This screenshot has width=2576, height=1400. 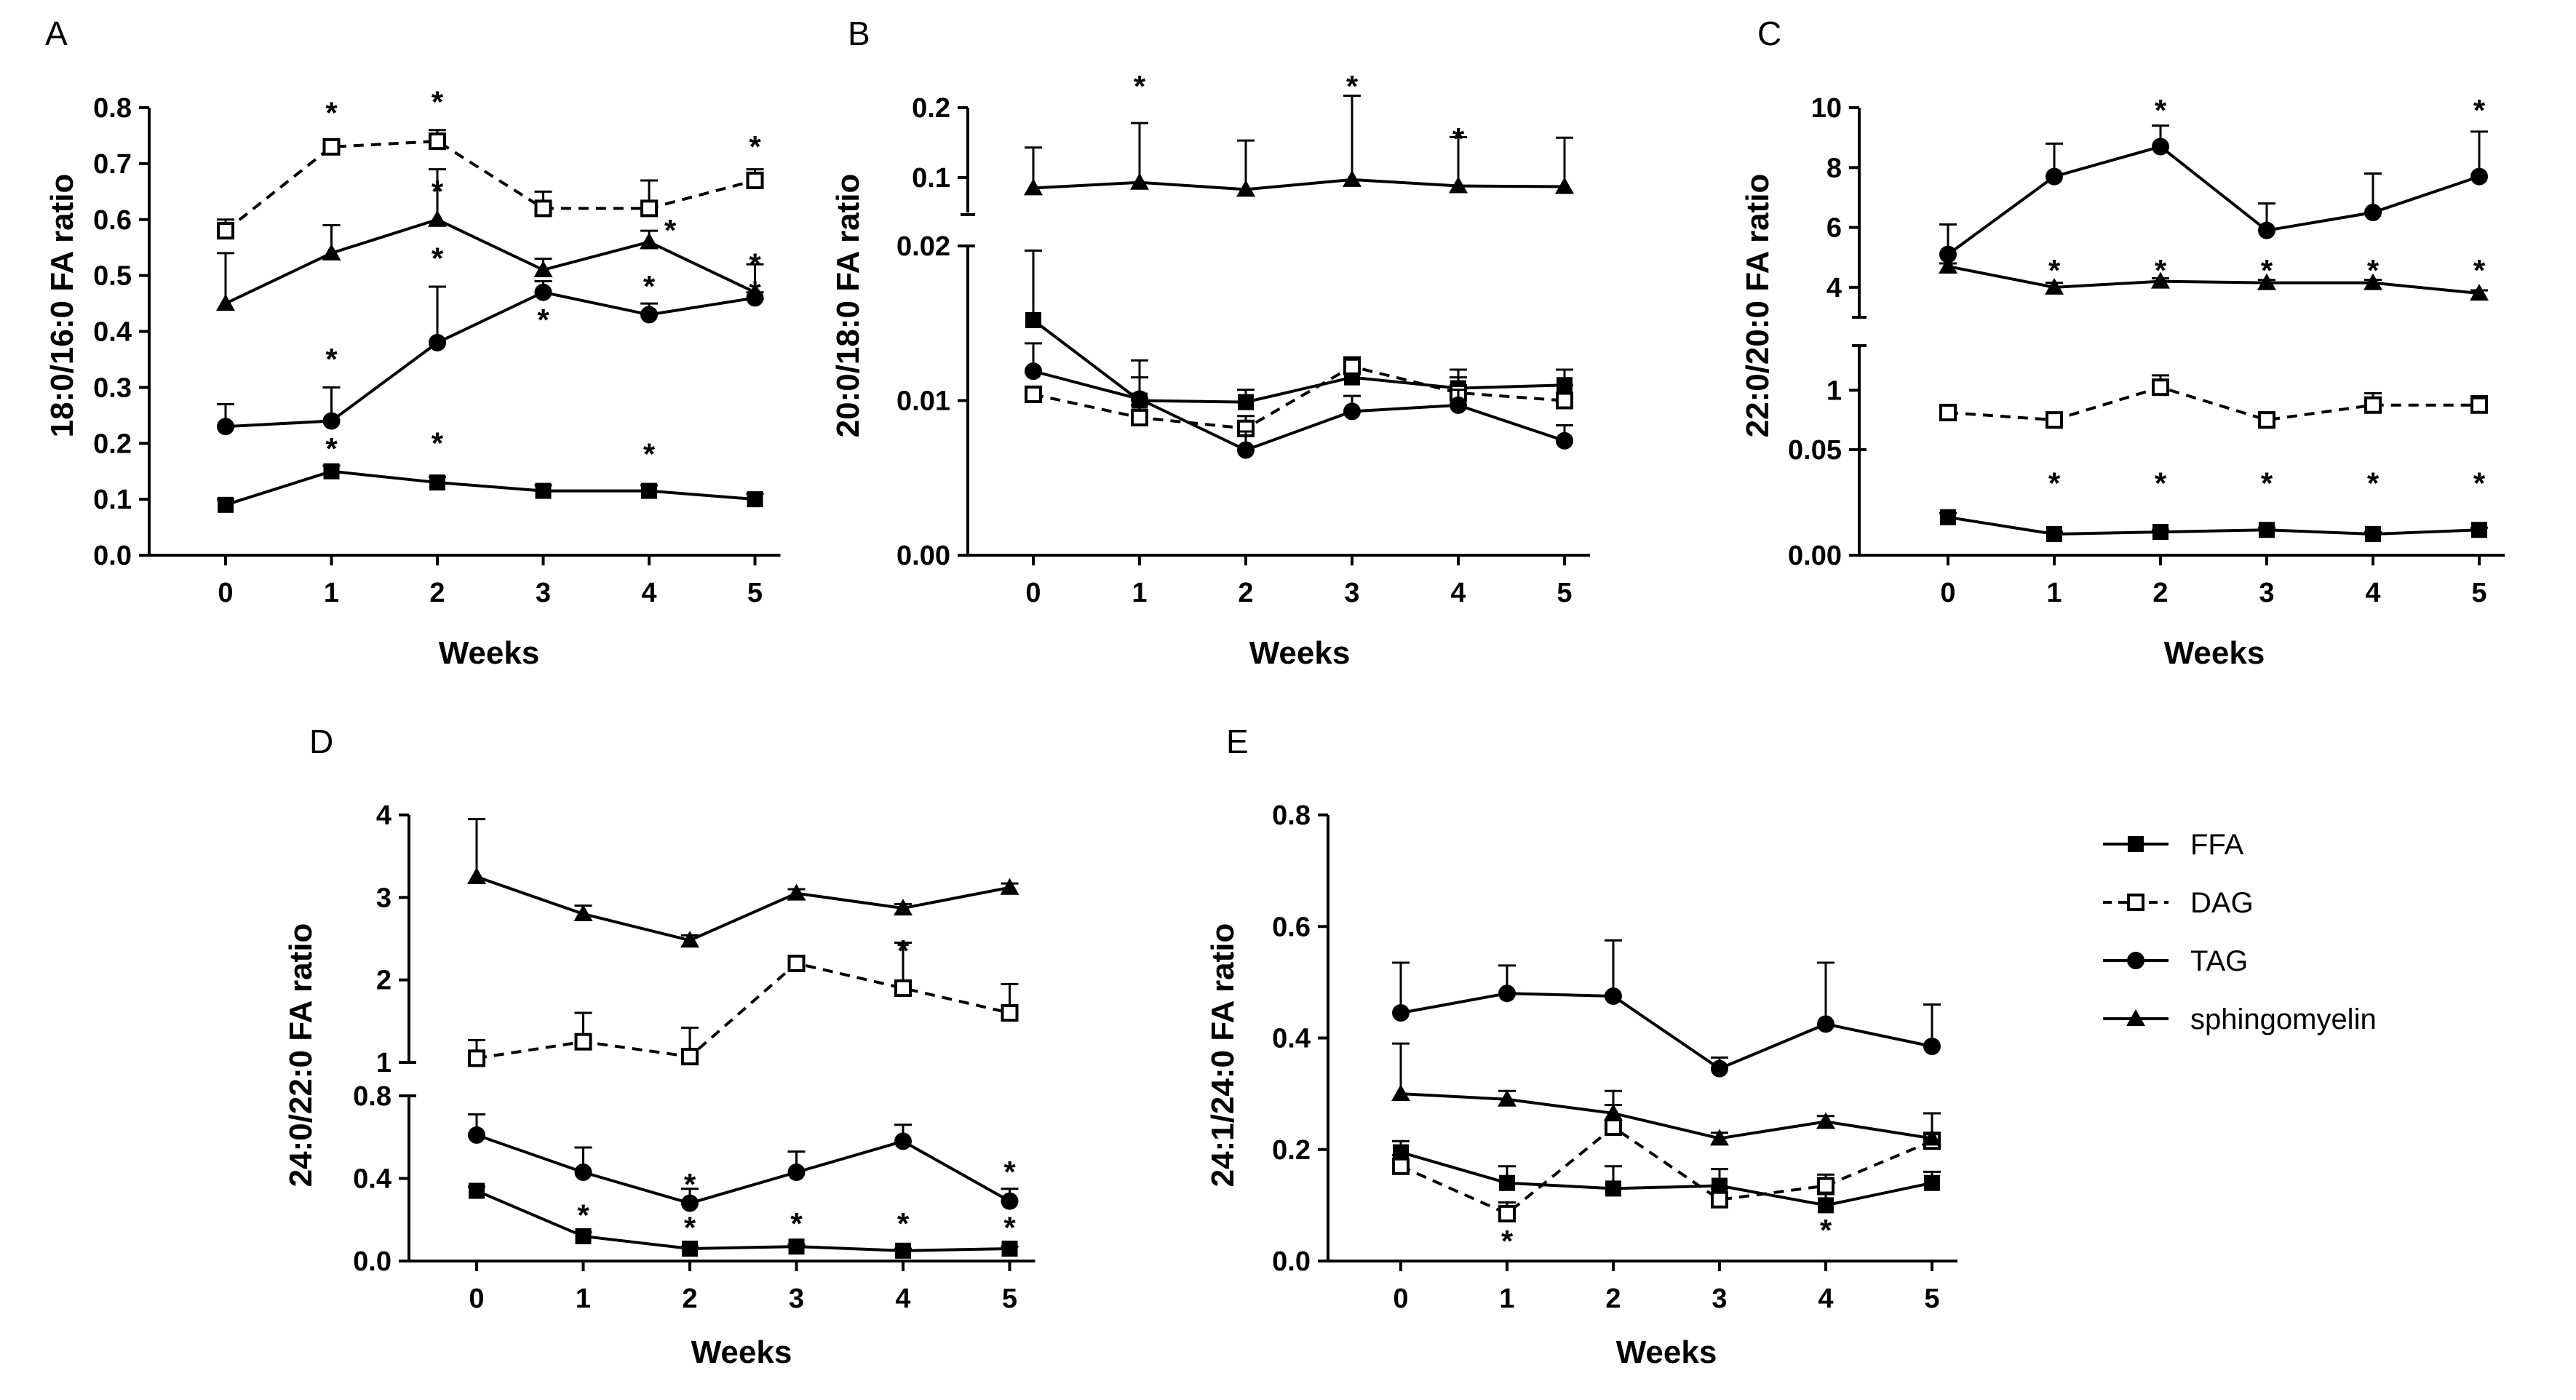 I want to click on y-tick-label: 3, so click(x=383, y=898).